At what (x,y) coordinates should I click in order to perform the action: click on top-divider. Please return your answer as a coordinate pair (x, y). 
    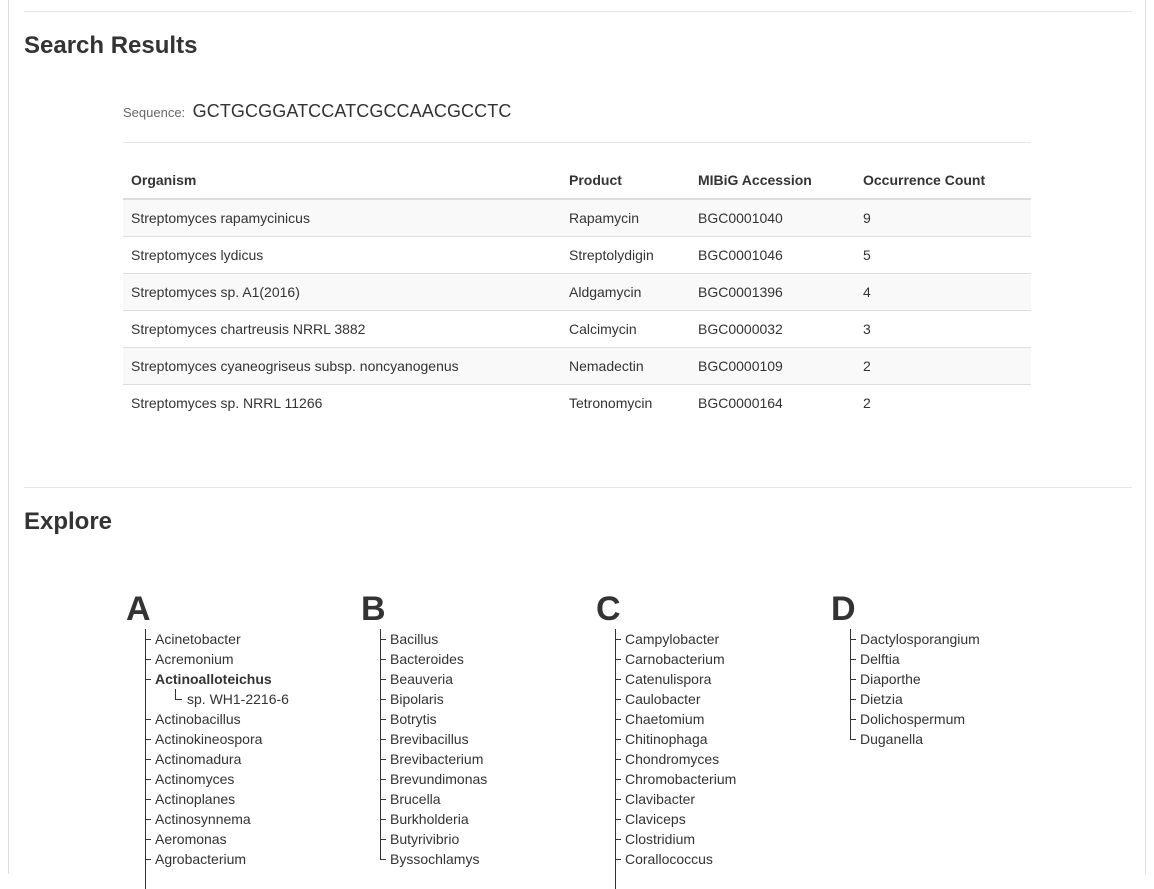
    Looking at the image, I should click on (578, 11).